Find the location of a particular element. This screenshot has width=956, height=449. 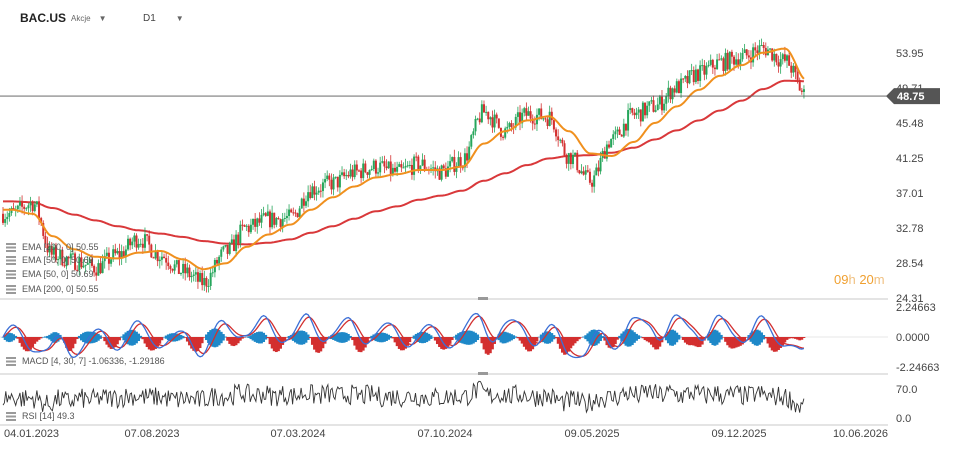

legend-ema-50-b: EMA [50, 0] 50.69 is located at coordinates (50, 274).